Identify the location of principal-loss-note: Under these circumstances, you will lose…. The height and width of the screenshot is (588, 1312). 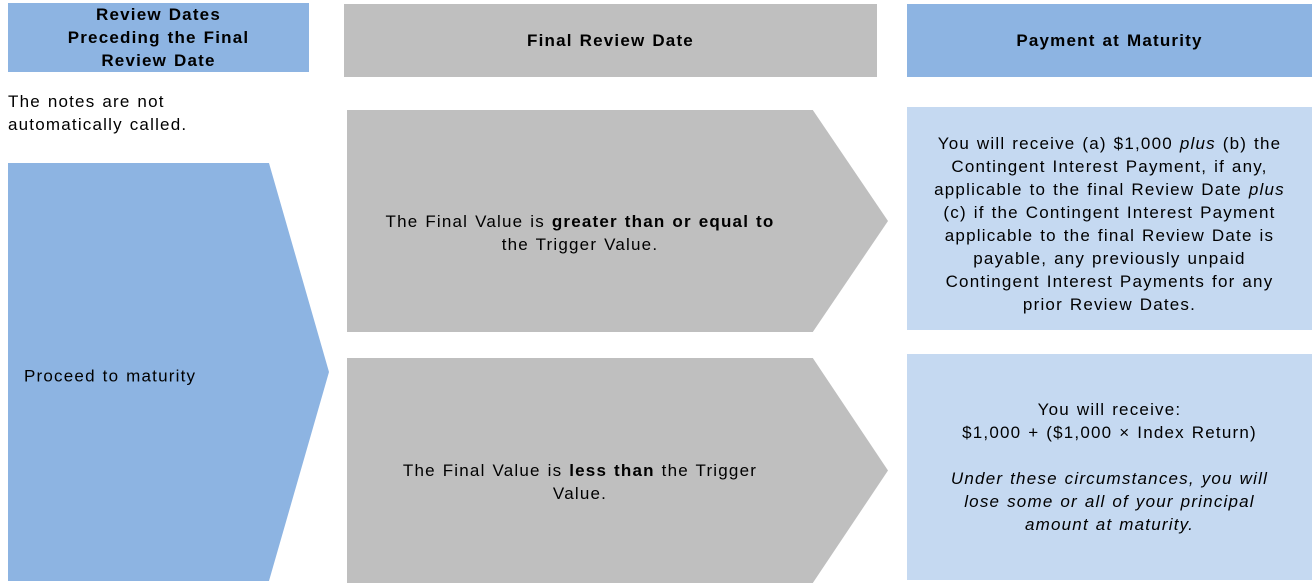
(1109, 501).